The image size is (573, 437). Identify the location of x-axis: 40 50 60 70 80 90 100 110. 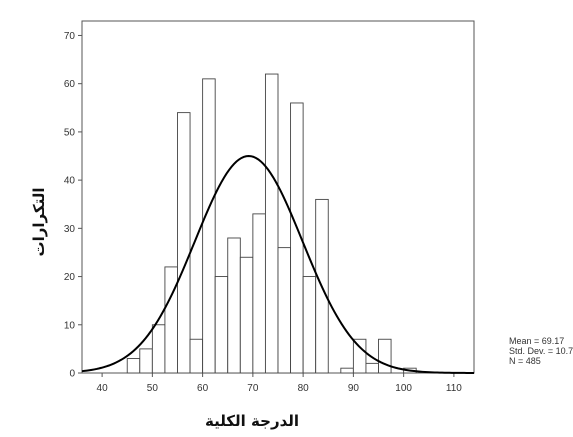
(279, 383).